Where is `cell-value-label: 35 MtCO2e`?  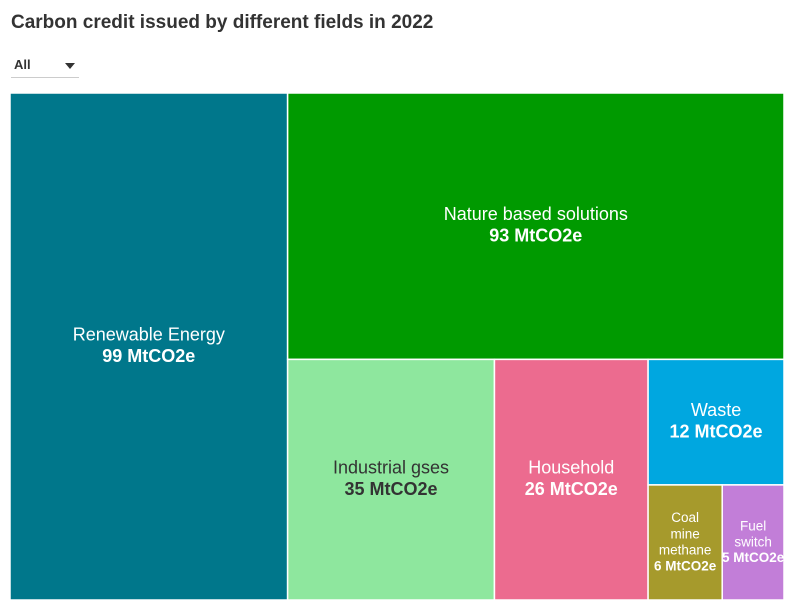 cell-value-label: 35 MtCO2e is located at coordinates (391, 489).